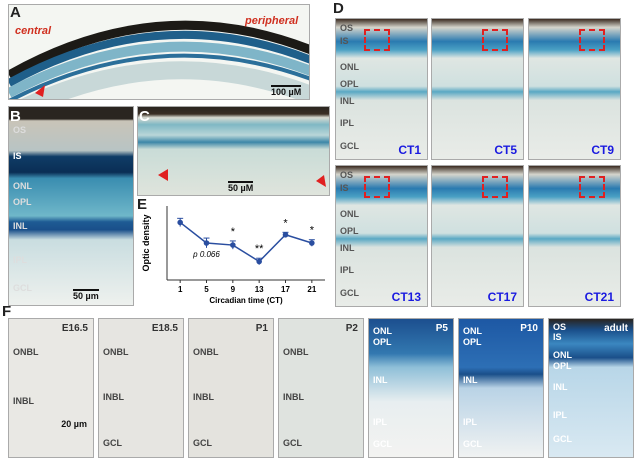  Describe the element at coordinates (180, 289) in the screenshot. I see `x-tick-label: 1` at that location.